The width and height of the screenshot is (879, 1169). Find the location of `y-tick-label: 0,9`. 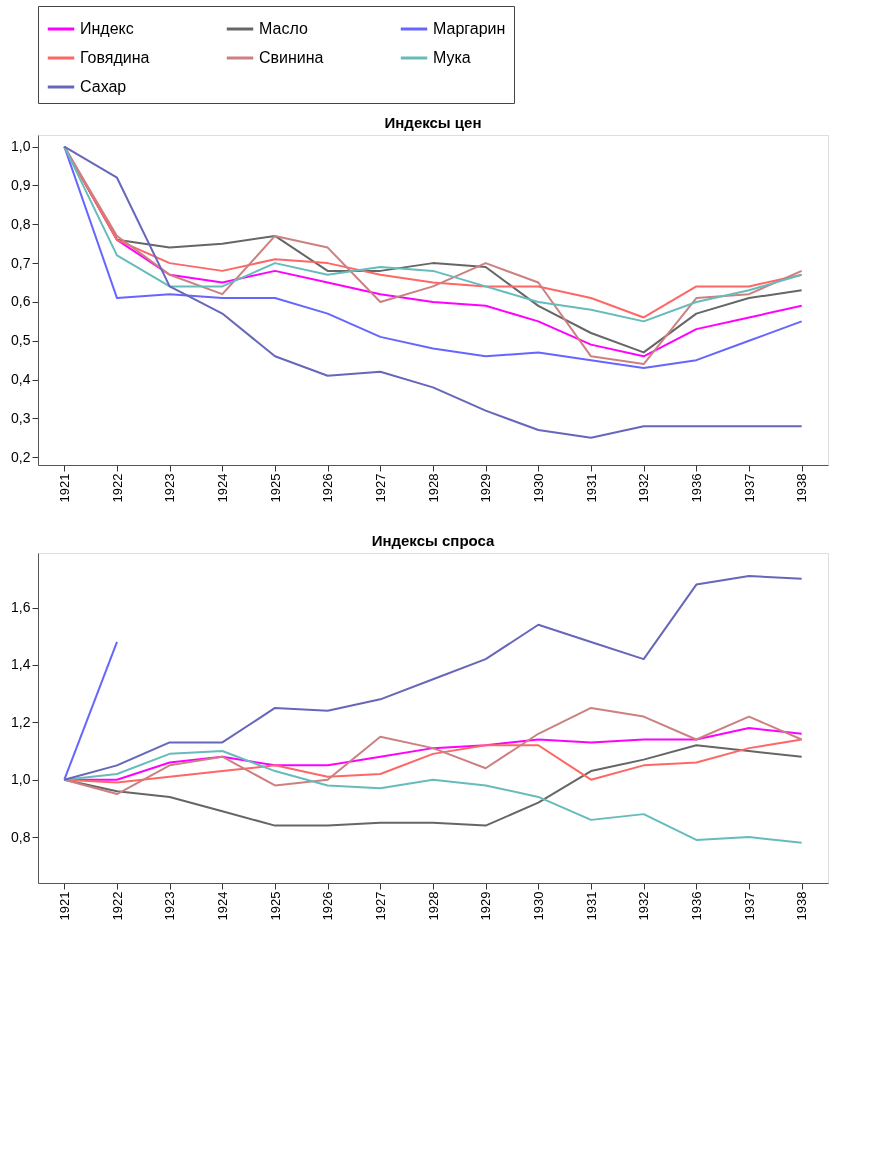

y-tick-label: 0,9 is located at coordinates (21, 184).